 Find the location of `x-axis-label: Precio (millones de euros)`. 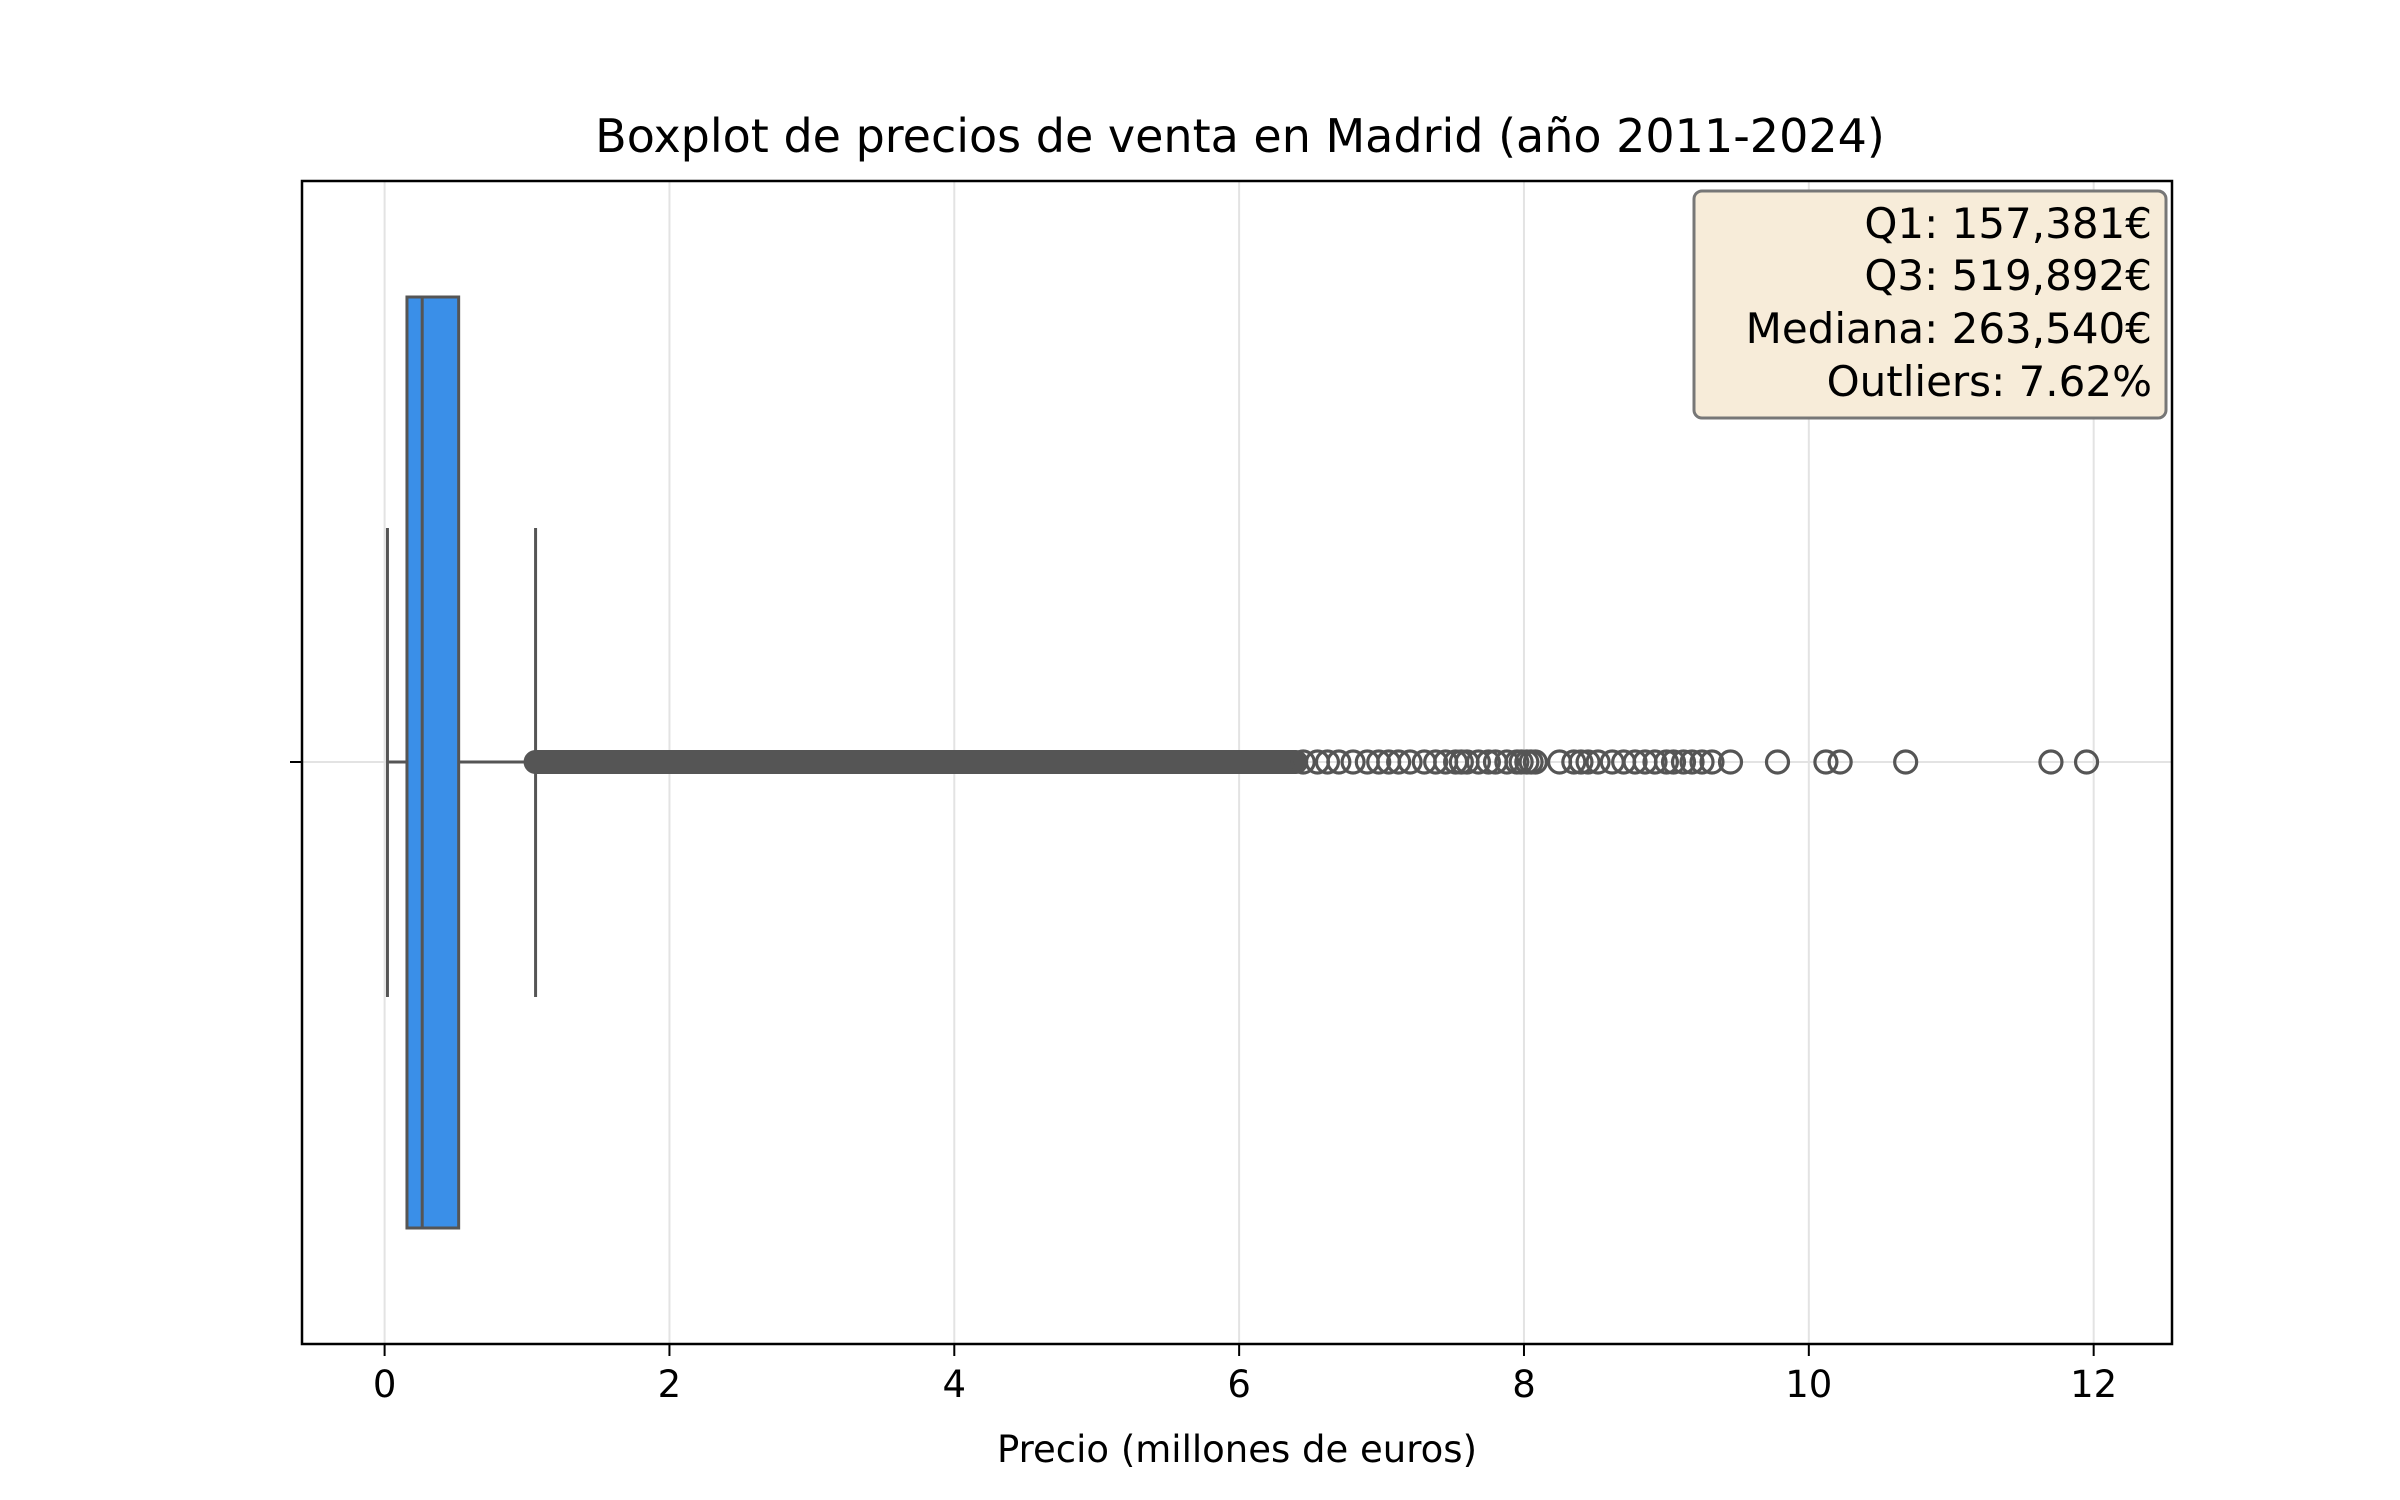

x-axis-label: Precio (millones de euros) is located at coordinates (1237, 1449).